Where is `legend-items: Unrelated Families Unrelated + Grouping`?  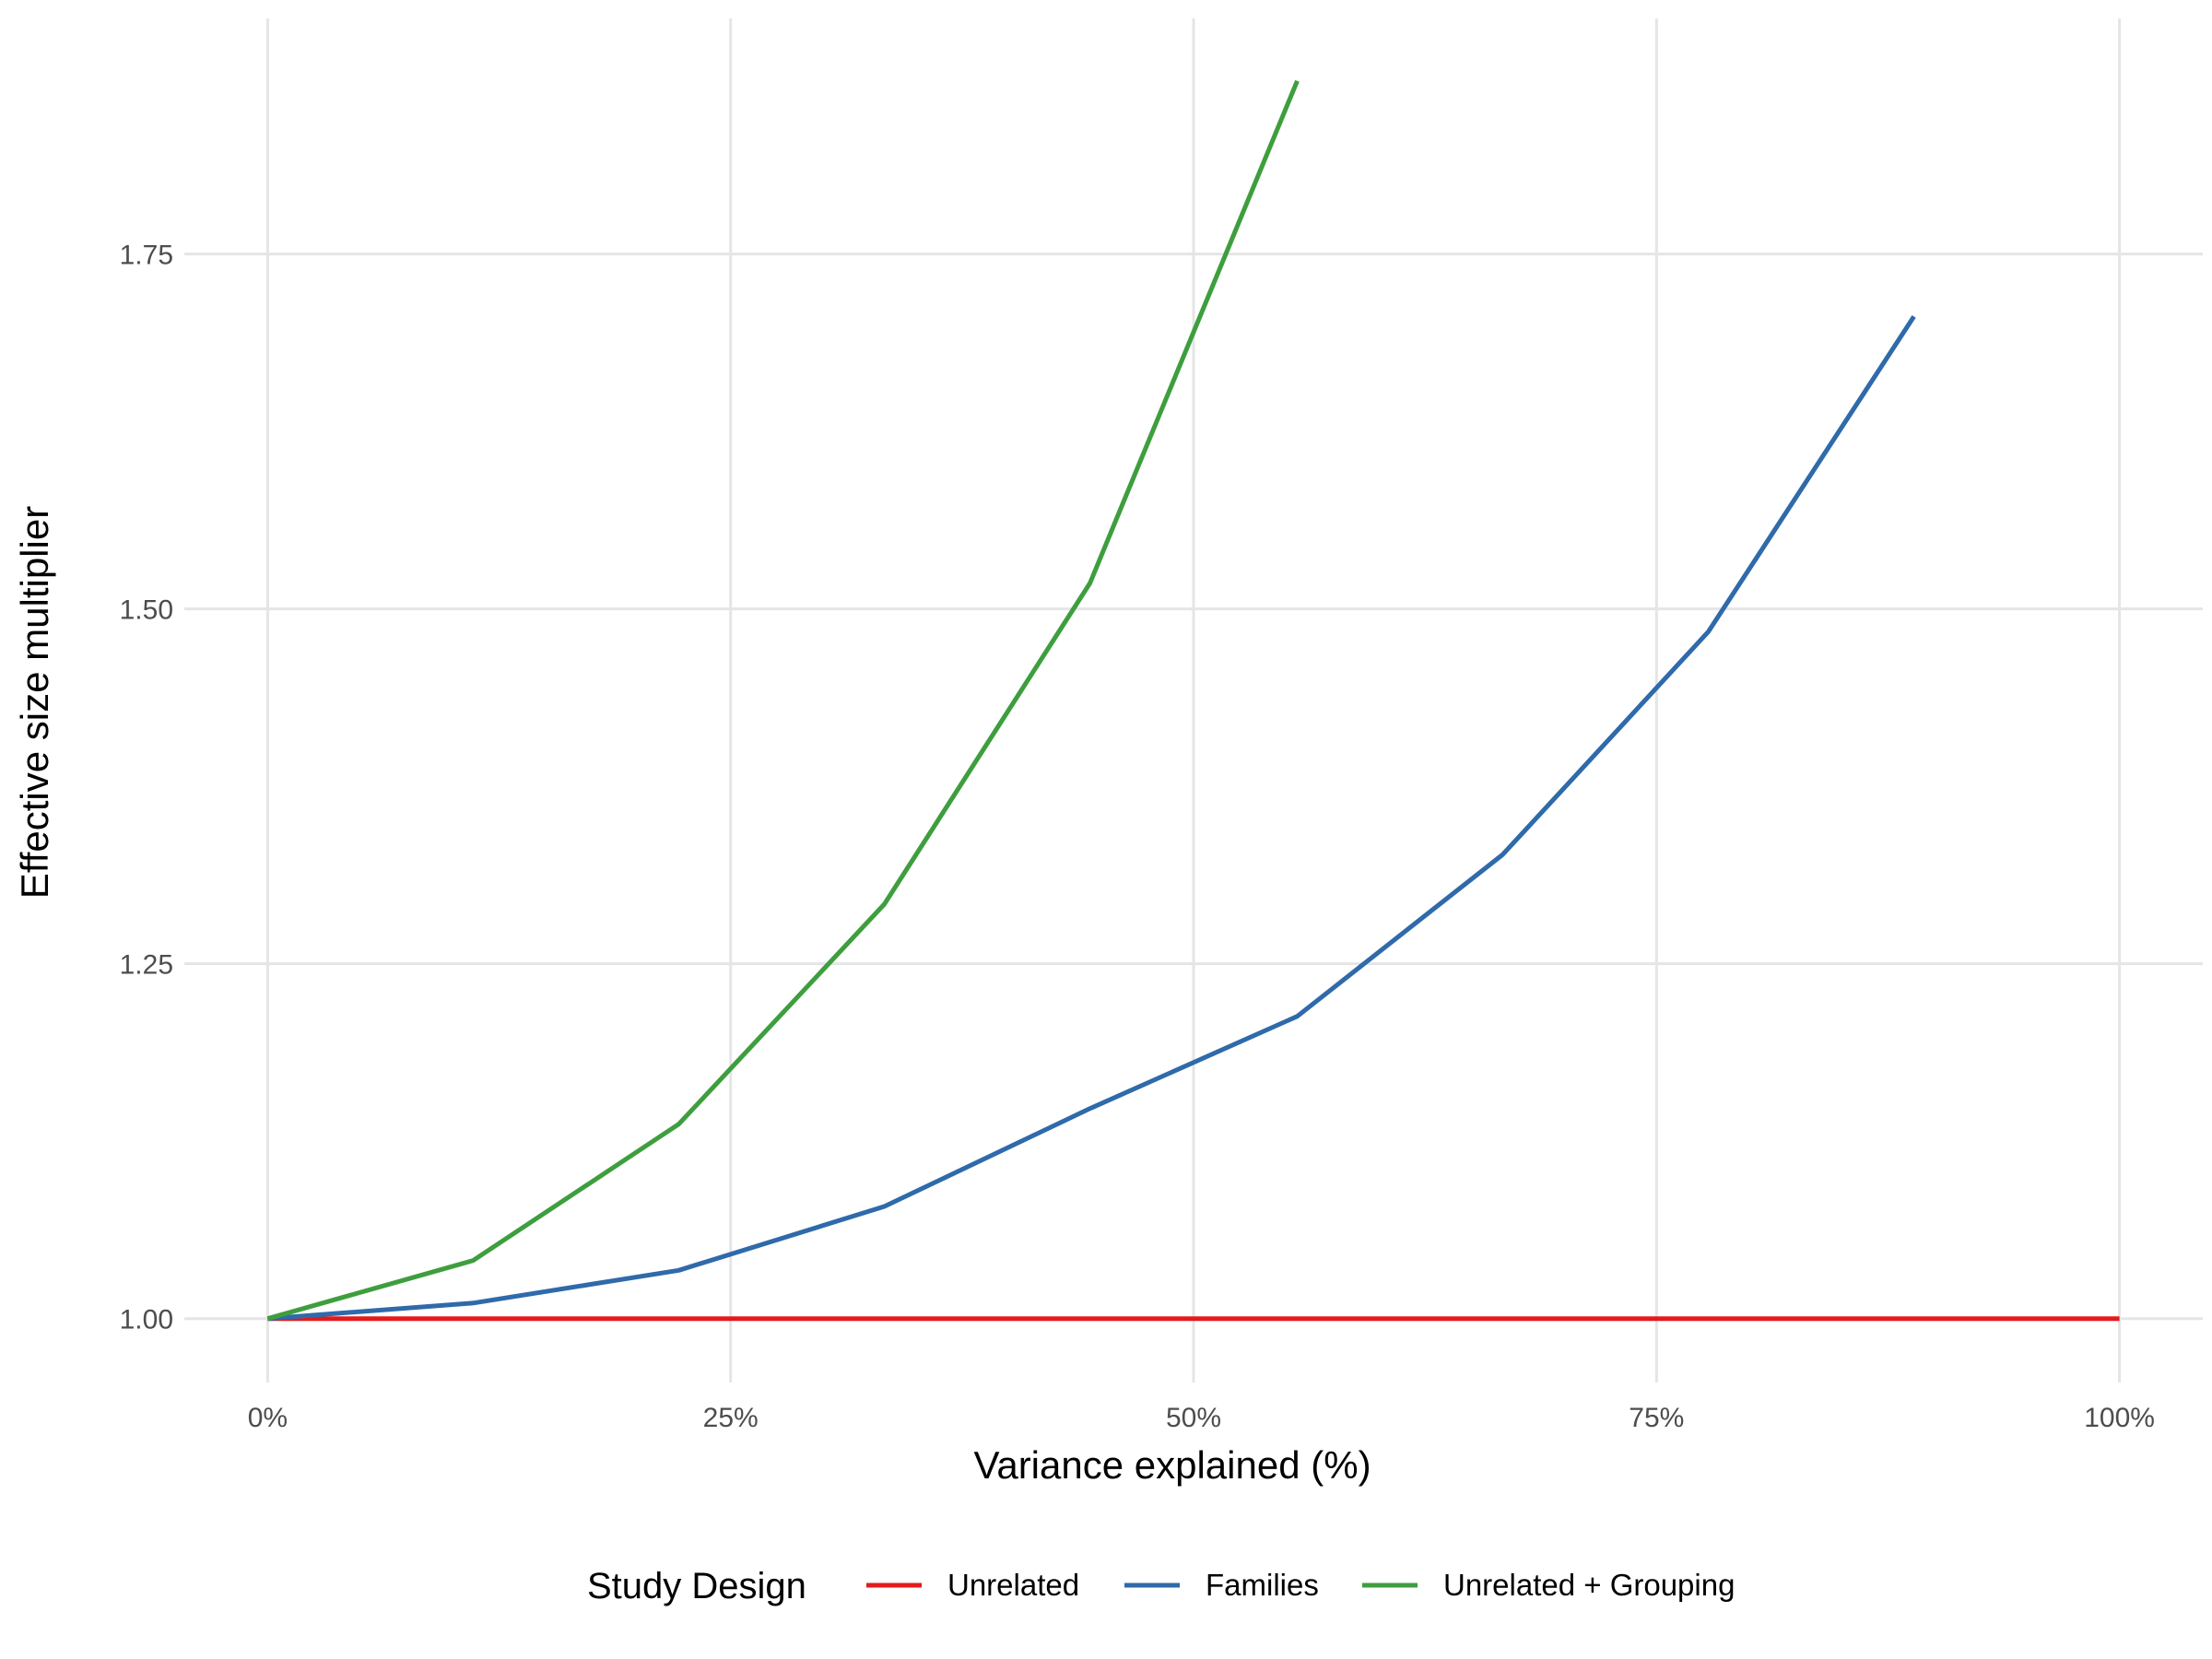 legend-items: Unrelated Families Unrelated + Grouping is located at coordinates (1300, 1585).